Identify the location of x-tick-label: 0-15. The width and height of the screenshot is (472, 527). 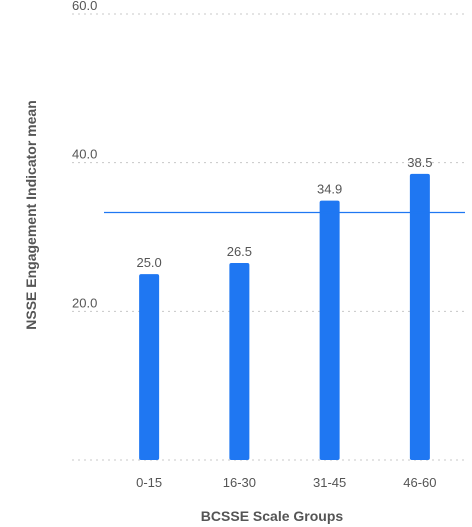
(149, 482).